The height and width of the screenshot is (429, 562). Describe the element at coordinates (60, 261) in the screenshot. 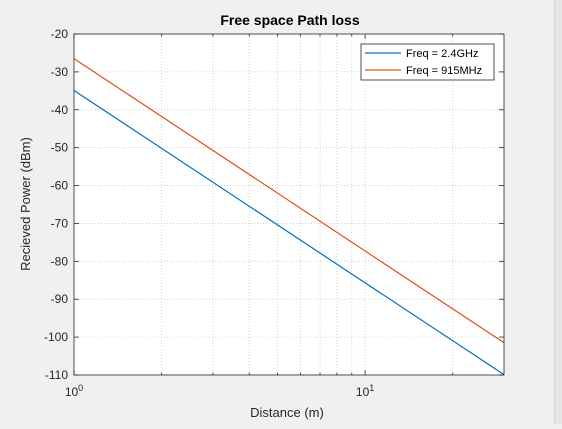

I see `y-tick-label: -80` at that location.